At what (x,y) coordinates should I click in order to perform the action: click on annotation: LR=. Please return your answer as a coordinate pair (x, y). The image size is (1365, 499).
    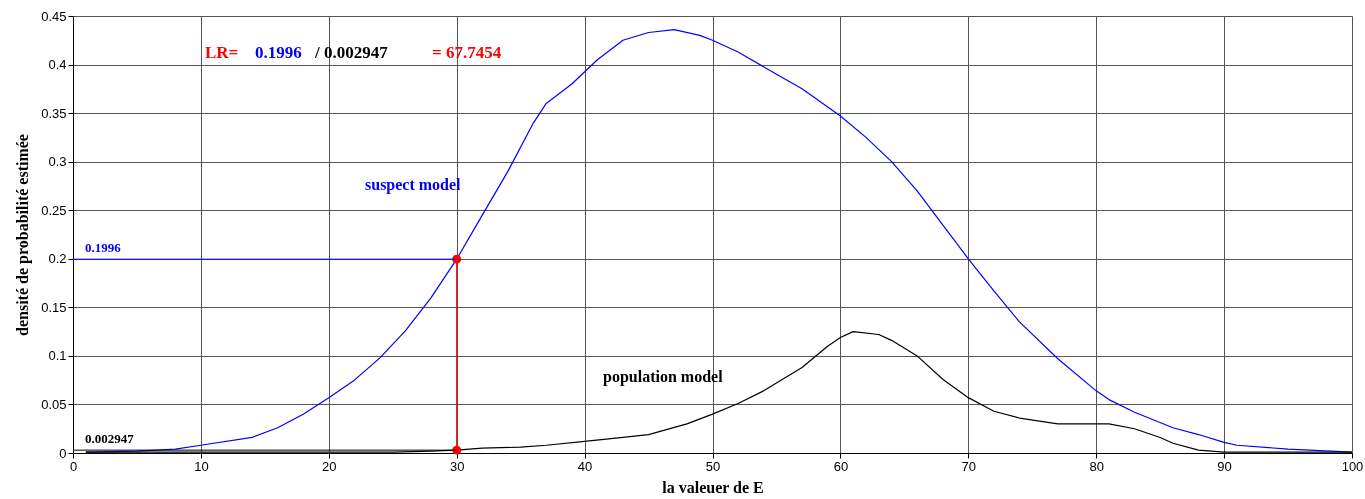
    Looking at the image, I should click on (222, 52).